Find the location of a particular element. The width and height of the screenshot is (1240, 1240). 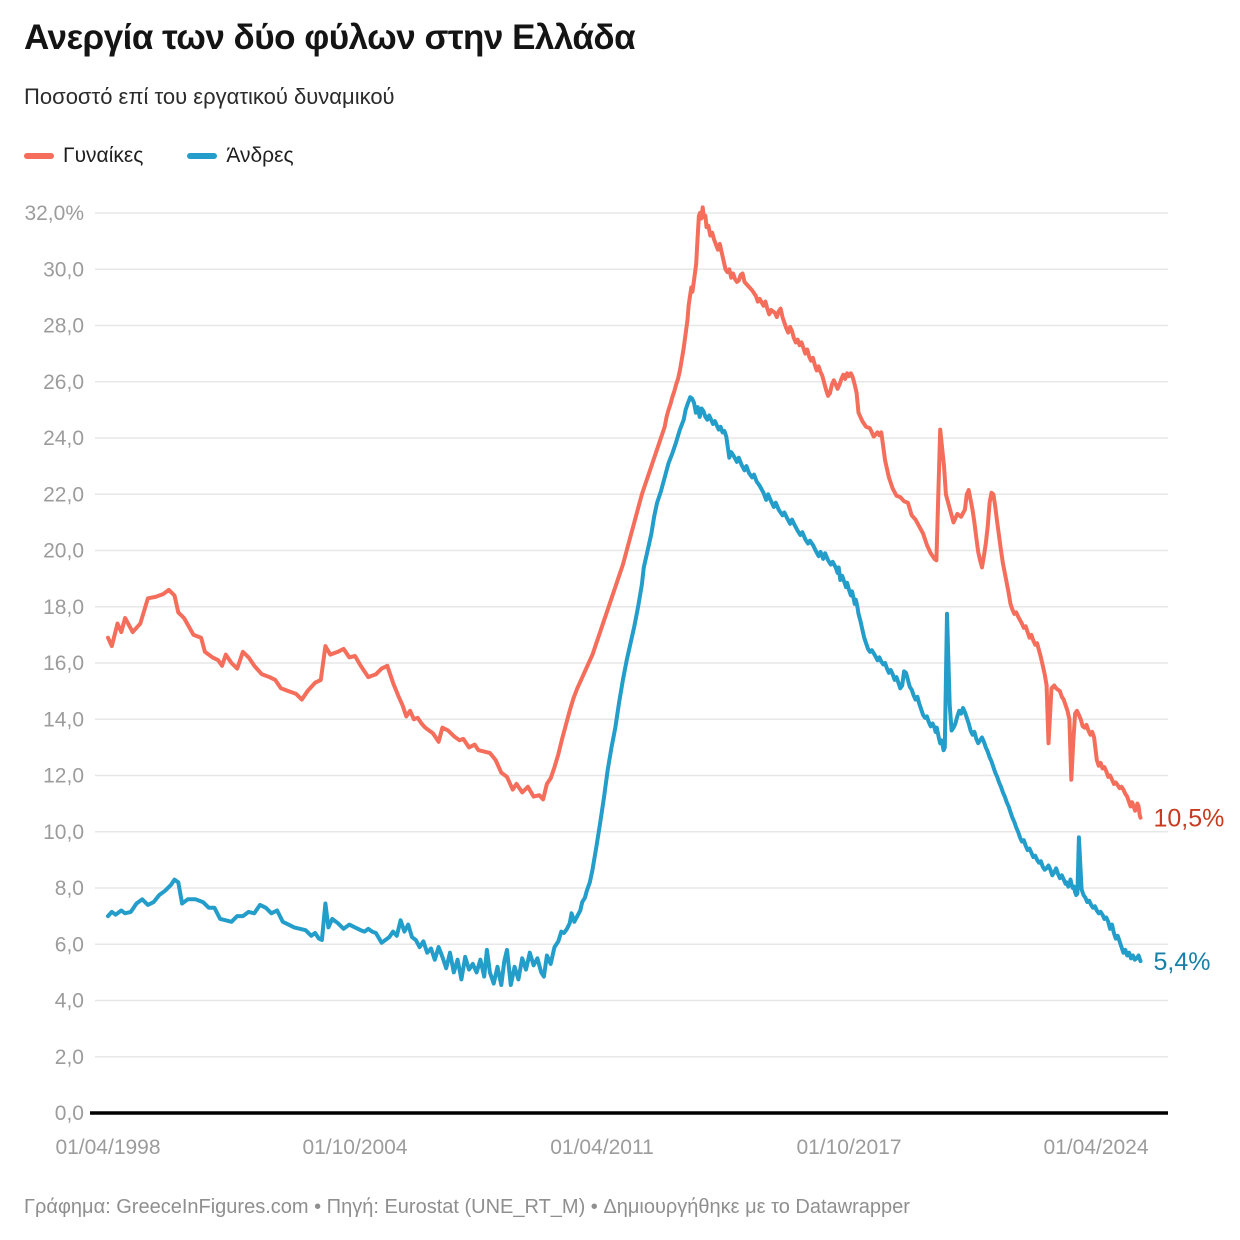

men-line-swatch-icon is located at coordinates (202, 156).